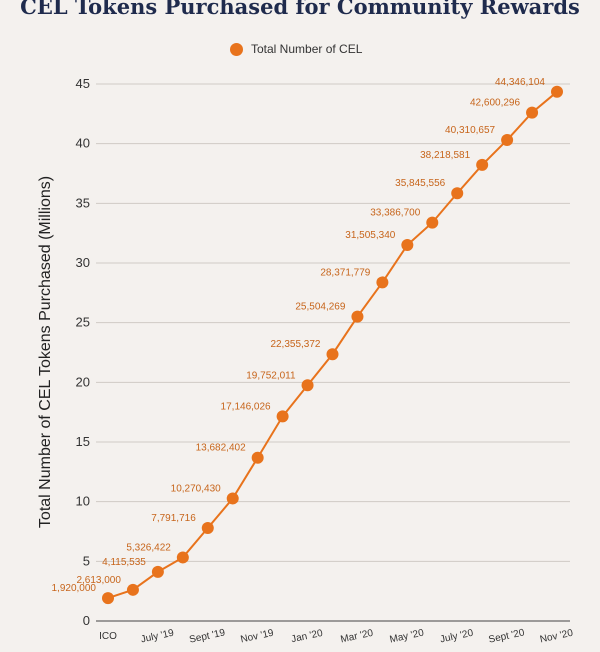  I want to click on data-label: 25,504,269, so click(320, 307).